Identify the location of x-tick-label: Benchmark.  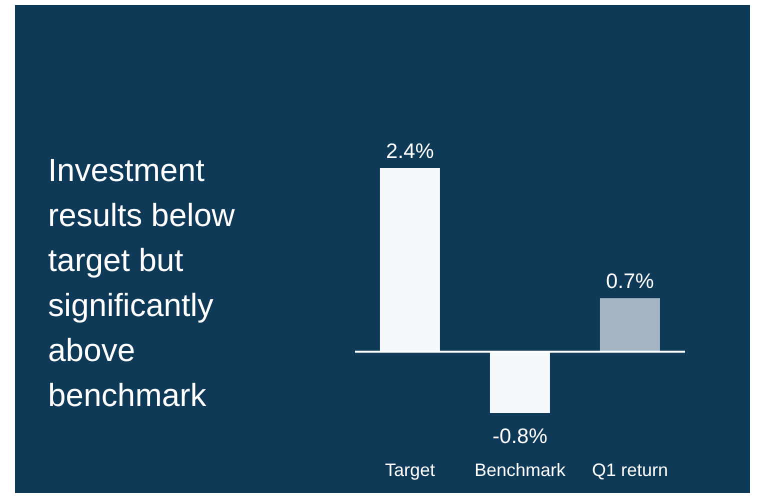
(520, 470).